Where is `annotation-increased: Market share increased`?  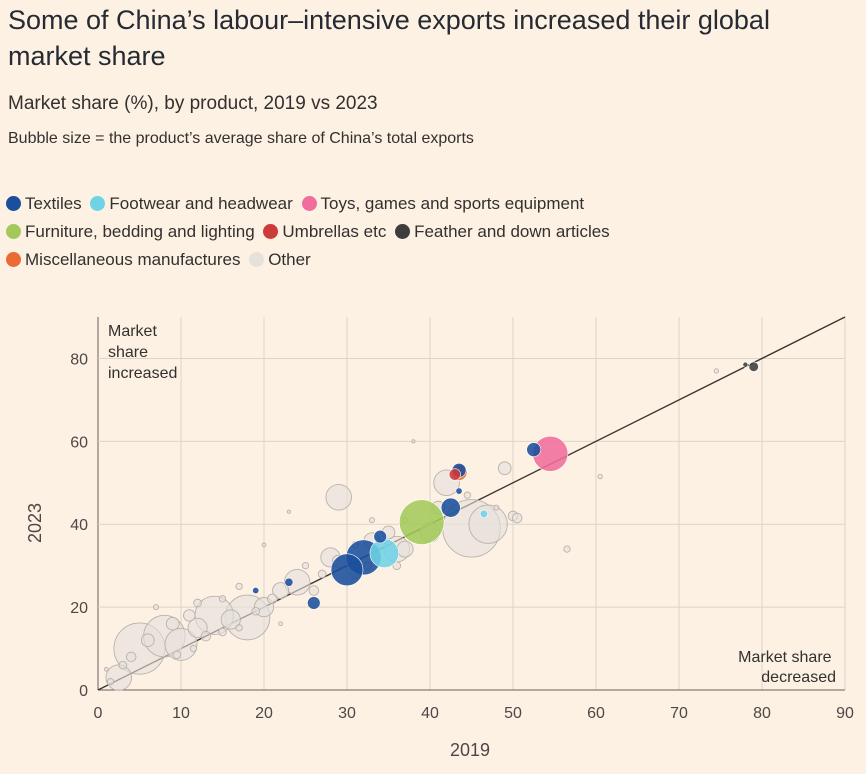 annotation-increased: Market share increased is located at coordinates (142, 352).